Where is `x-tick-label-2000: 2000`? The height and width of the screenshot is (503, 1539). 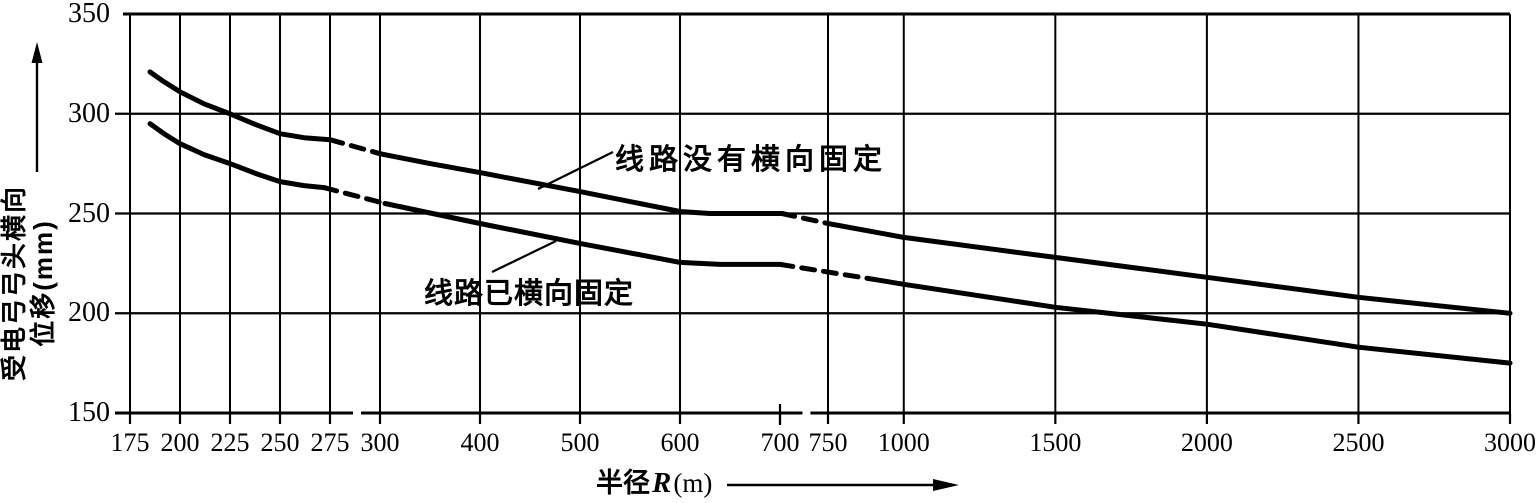
x-tick-label-2000: 2000 is located at coordinates (1206, 442).